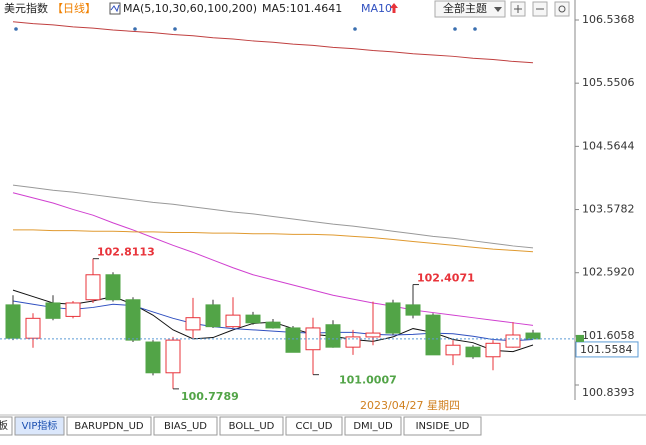 The height and width of the screenshot is (445, 646). Describe the element at coordinates (376, 8) in the screenshot. I see `ma10-label: MA10` at that location.